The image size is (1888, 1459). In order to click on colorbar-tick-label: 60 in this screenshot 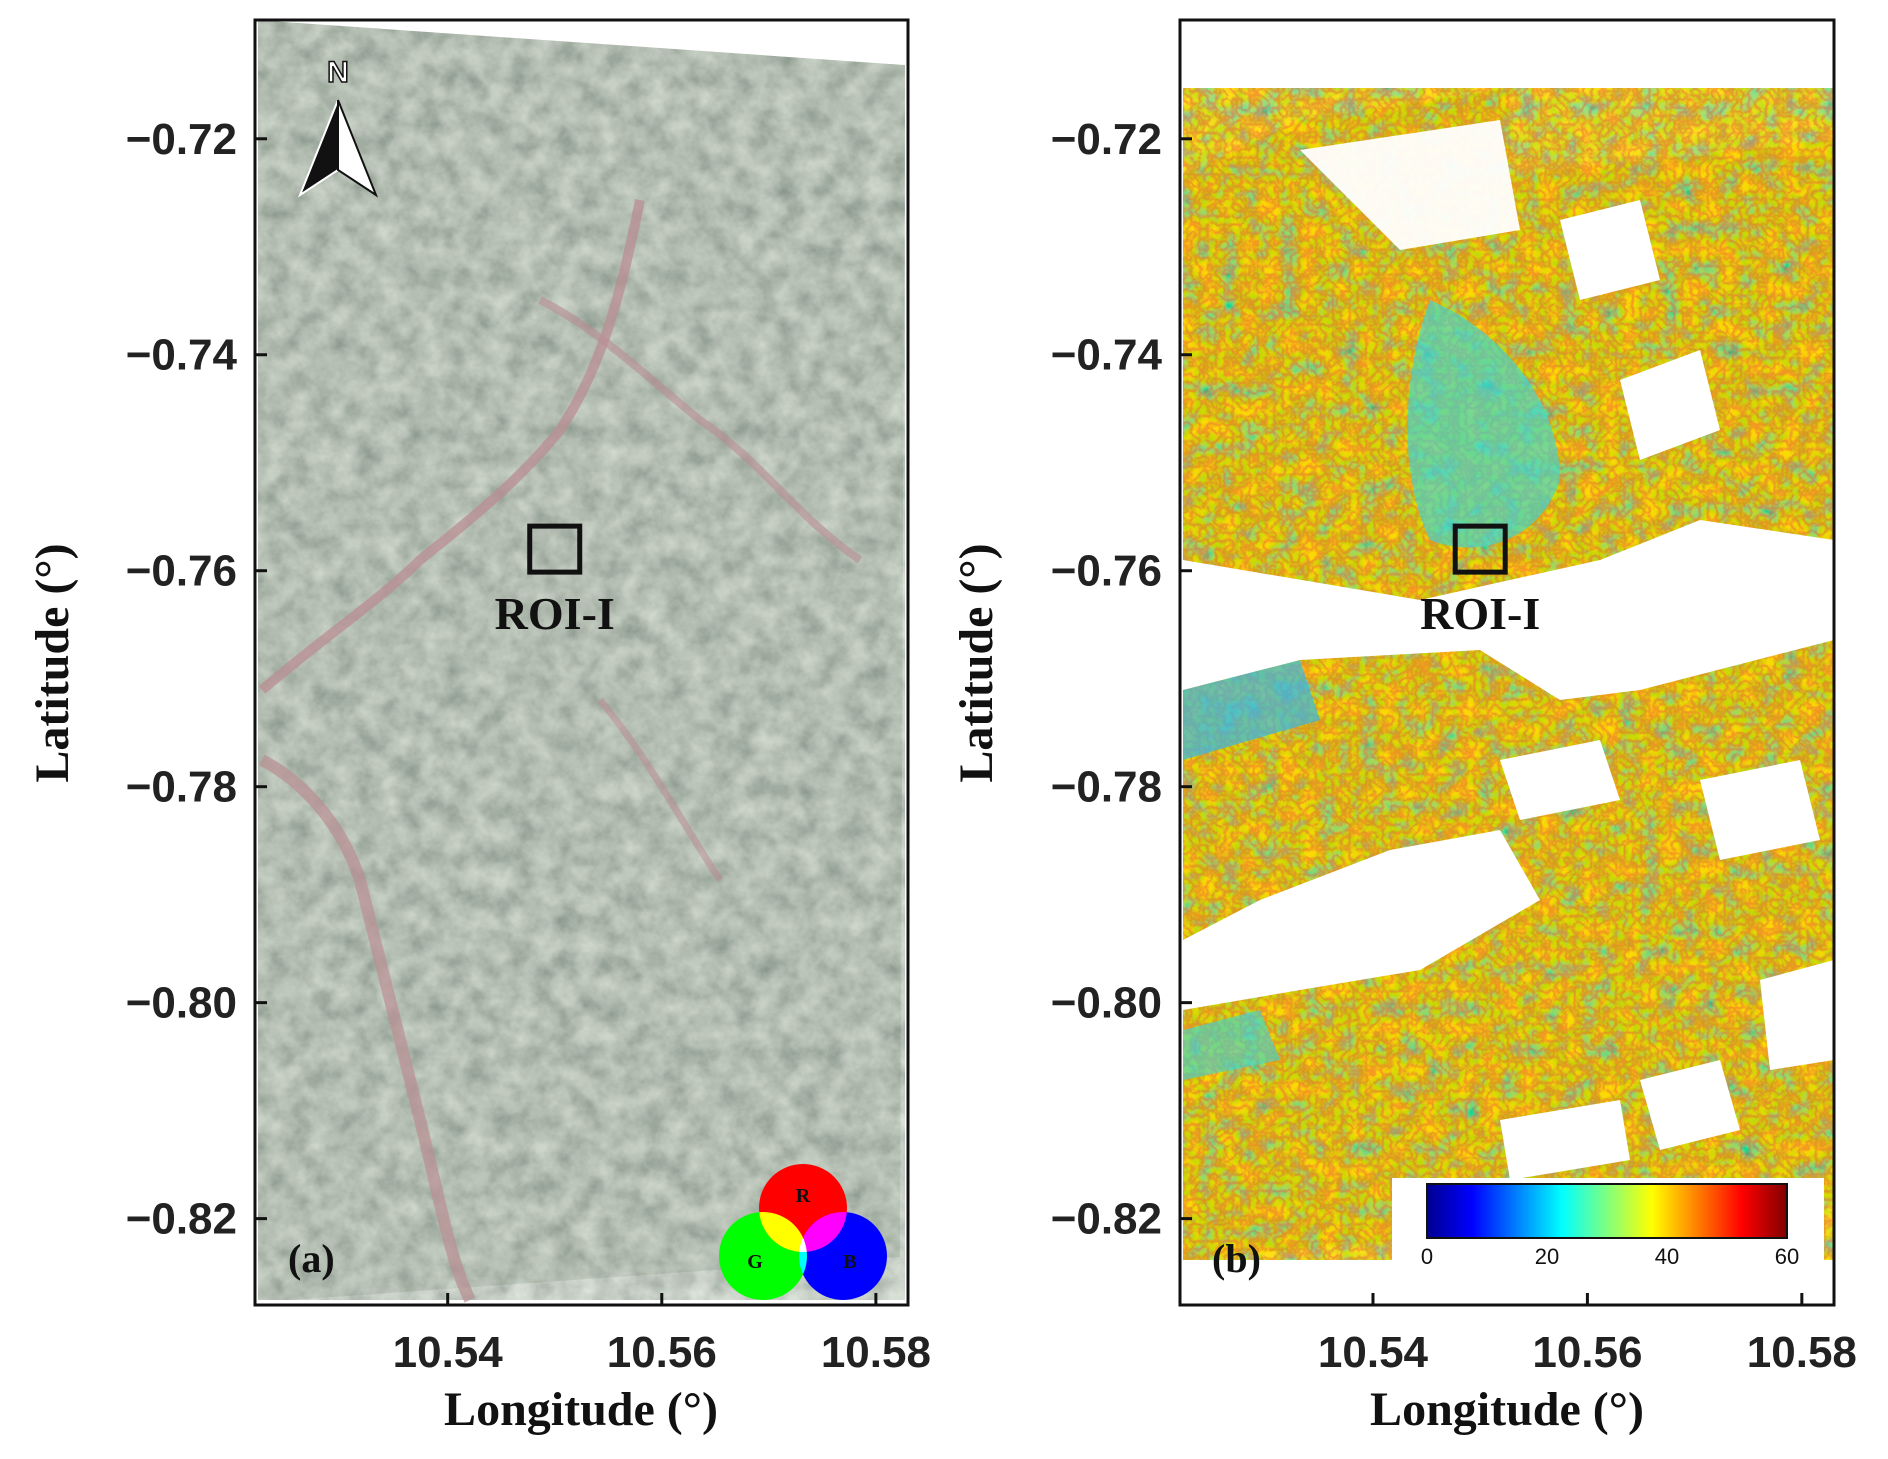, I will do `click(1787, 1256)`.